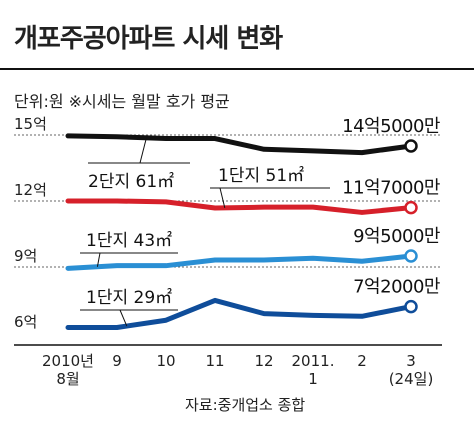 This screenshot has width=474, height=437. Describe the element at coordinates (122, 101) in the screenshot. I see `chart-subtitle: 단위:원 ※시세는 월말 호가 평균` at that location.